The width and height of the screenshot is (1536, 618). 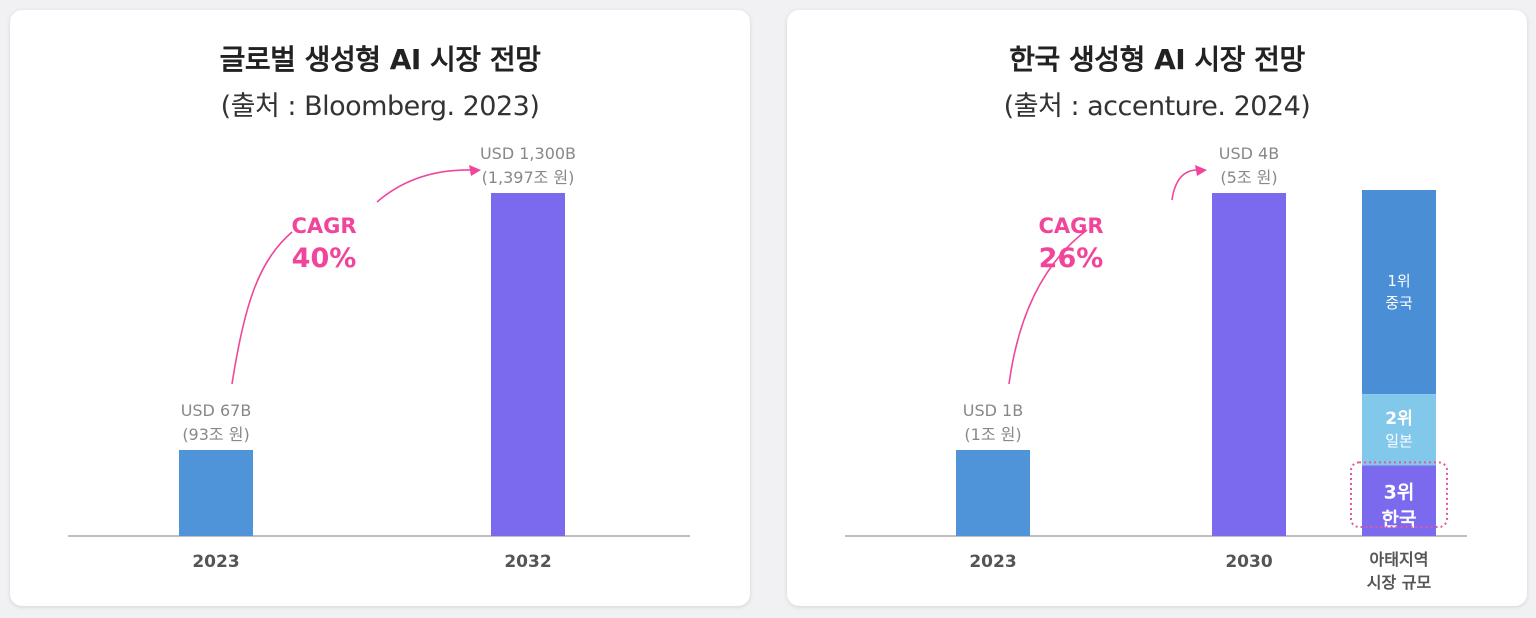 I want to click on chart-title: 글로벌 생성형 AI 시장 전망, so click(x=380, y=59).